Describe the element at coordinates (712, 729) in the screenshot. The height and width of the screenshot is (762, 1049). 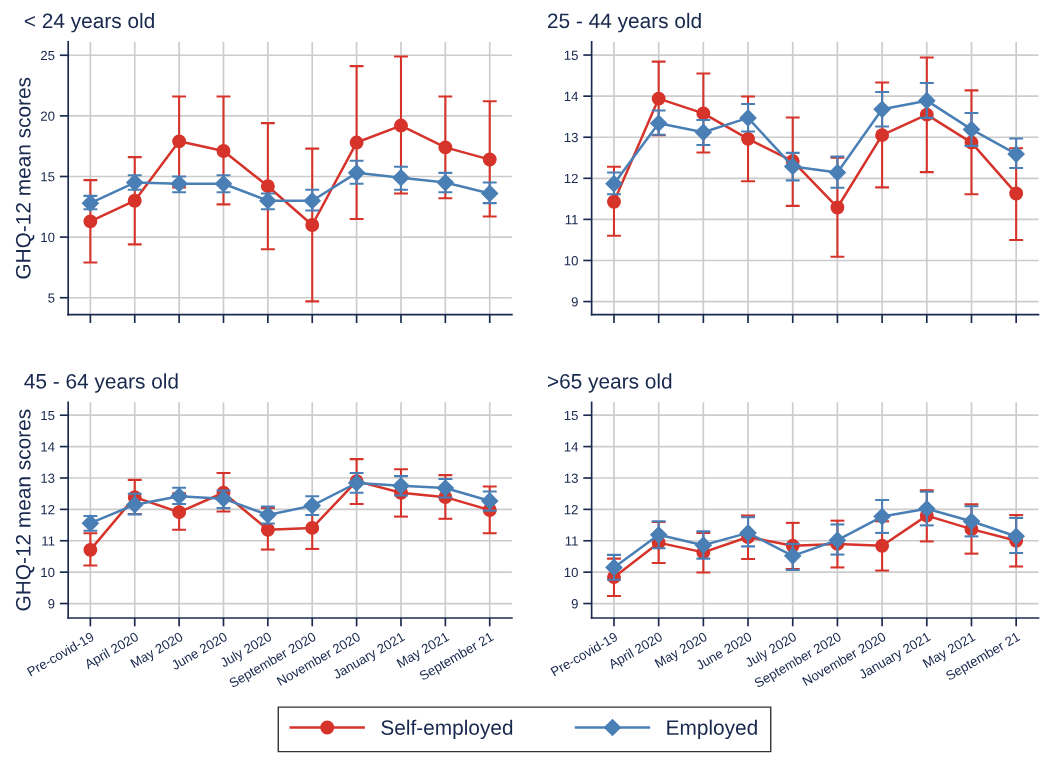
I see `legend-label: Employed` at that location.